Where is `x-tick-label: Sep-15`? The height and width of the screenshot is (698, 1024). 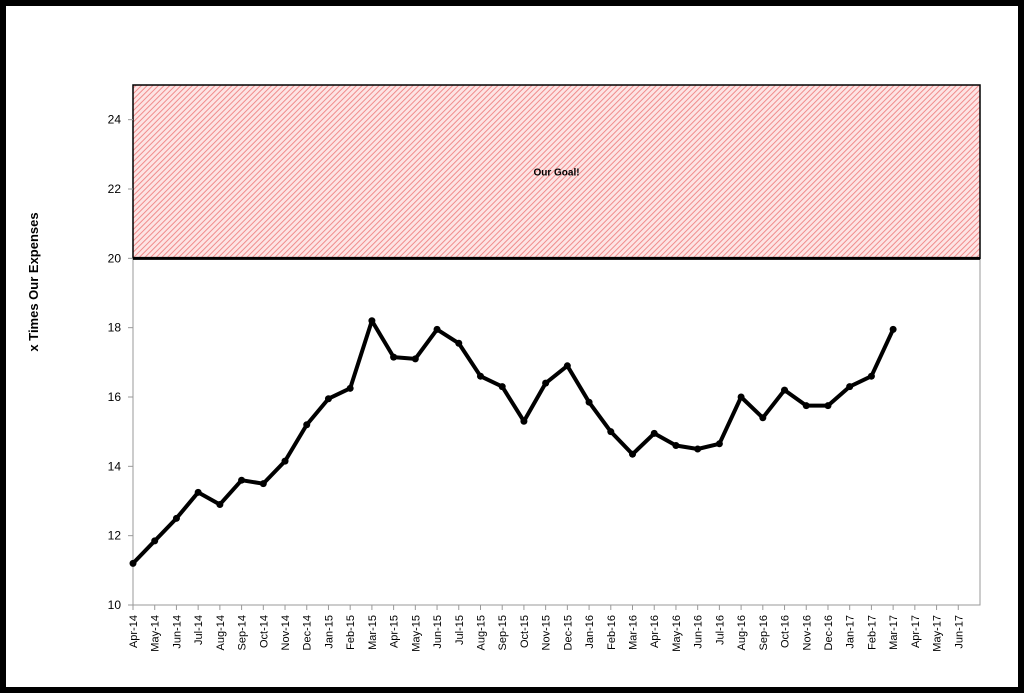 x-tick-label: Sep-15 is located at coordinates (503, 632).